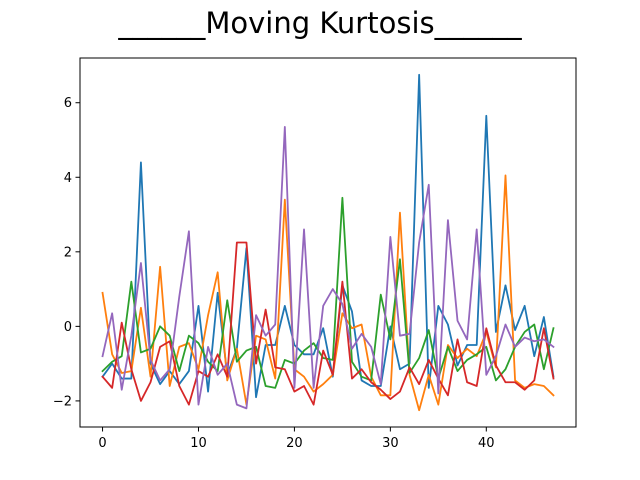 The height and width of the screenshot is (480, 640). Describe the element at coordinates (198, 443) in the screenshot. I see `x-tick-label: 10` at that location.